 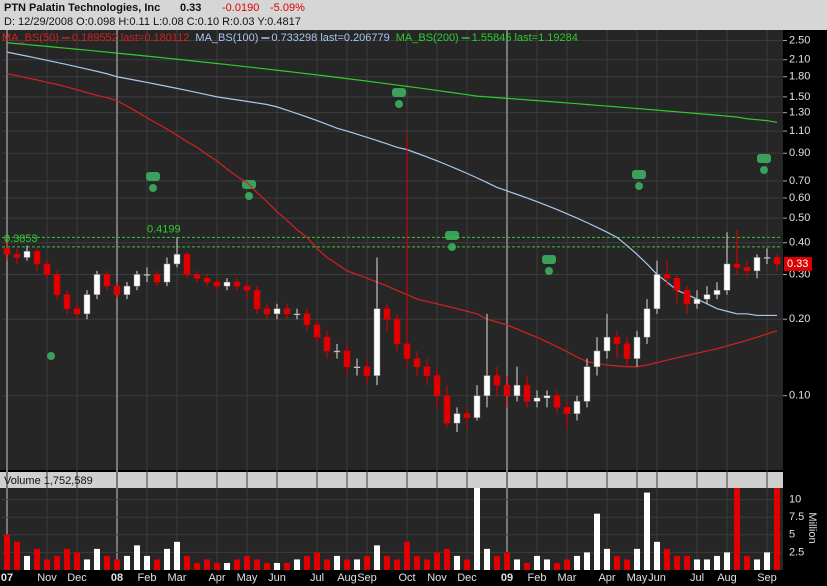 I want to click on change-percent: -5.09%, so click(x=287, y=8).